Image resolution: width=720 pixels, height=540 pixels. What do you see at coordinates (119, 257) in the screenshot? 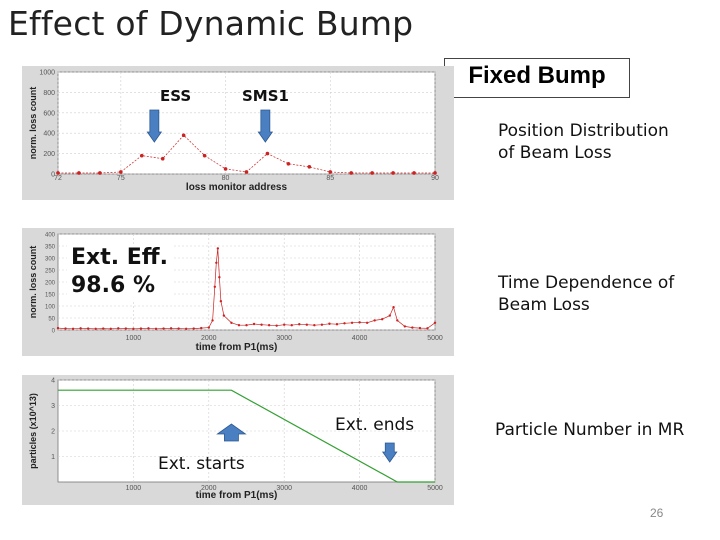
I see `ext-eff-line1: Ext. Eff.` at bounding box center [119, 257].